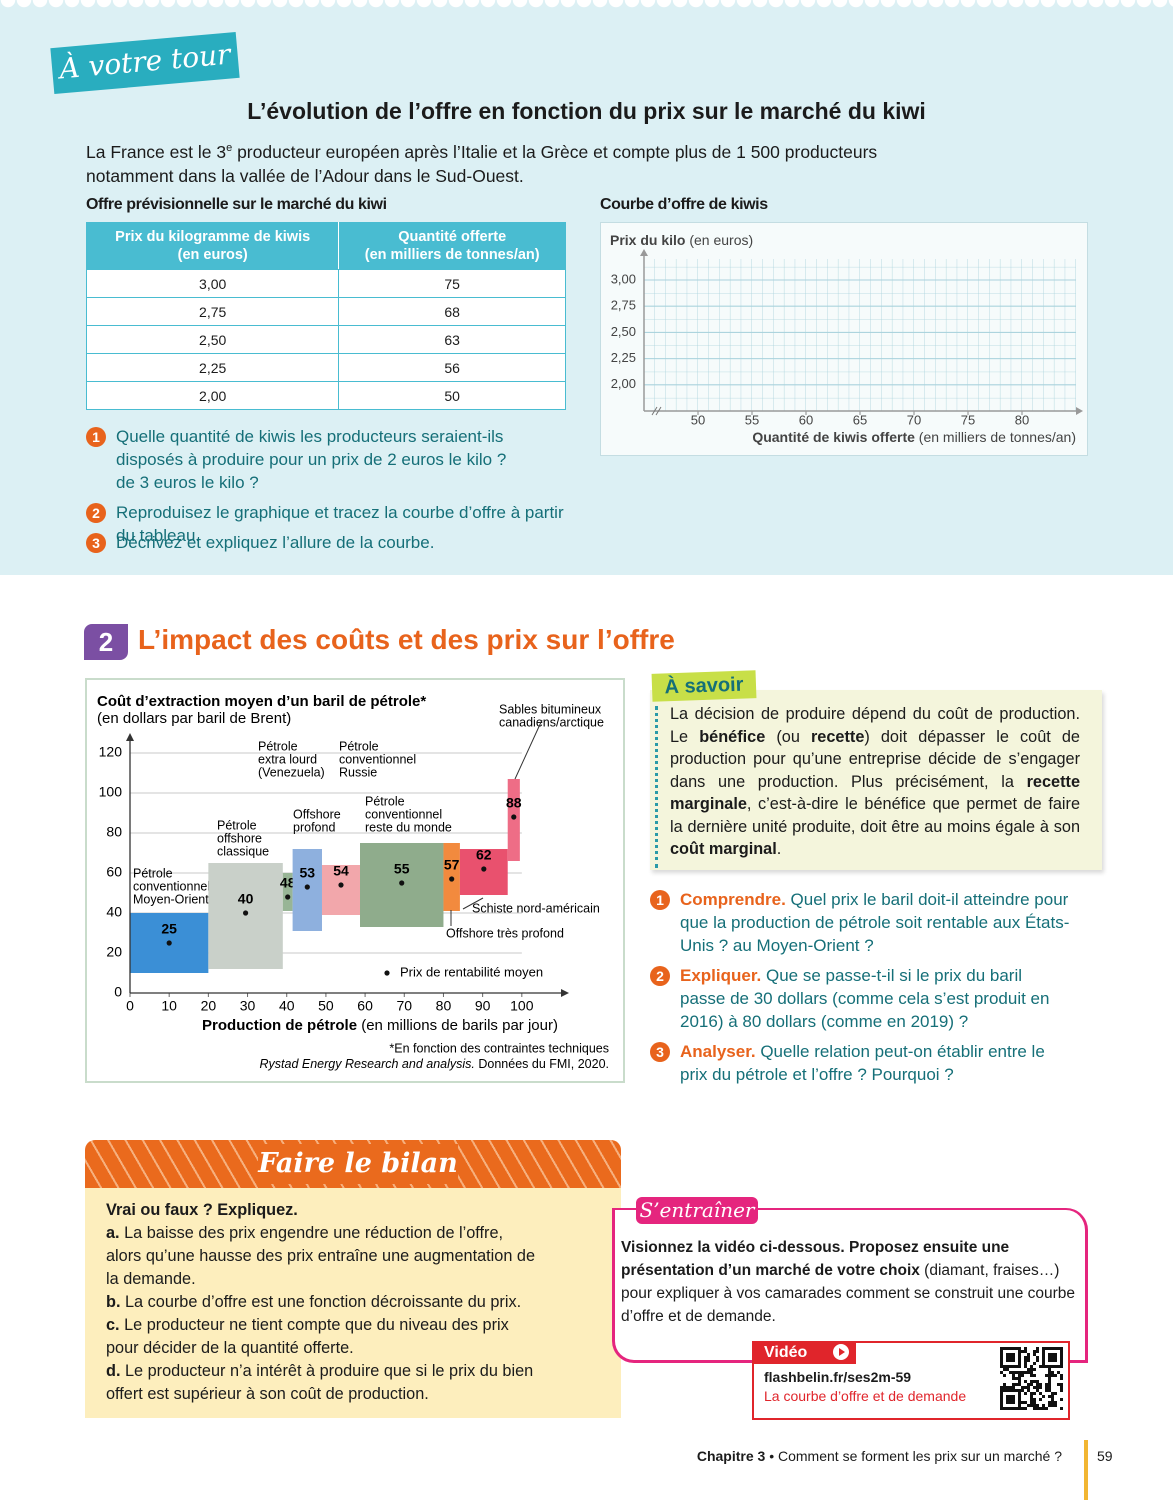  What do you see at coordinates (718, 1051) in the screenshot?
I see `question-verb: Analyser.` at bounding box center [718, 1051].